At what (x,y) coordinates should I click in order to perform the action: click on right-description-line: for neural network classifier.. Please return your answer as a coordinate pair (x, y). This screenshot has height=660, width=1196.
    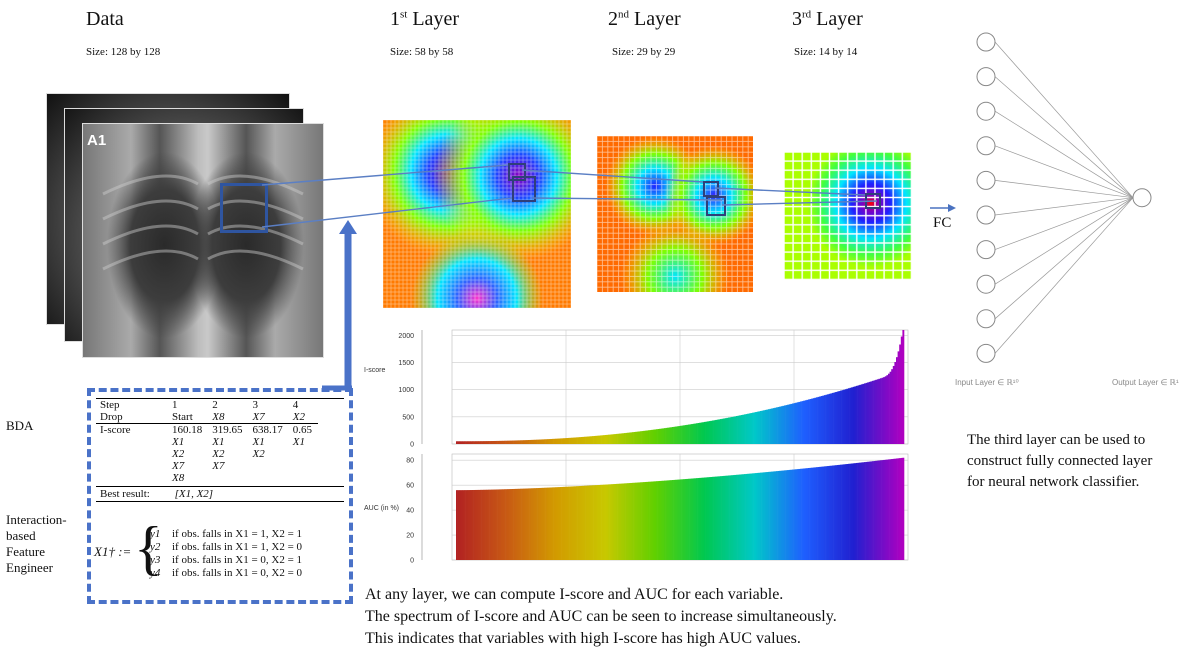
    Looking at the image, I should click on (1053, 482).